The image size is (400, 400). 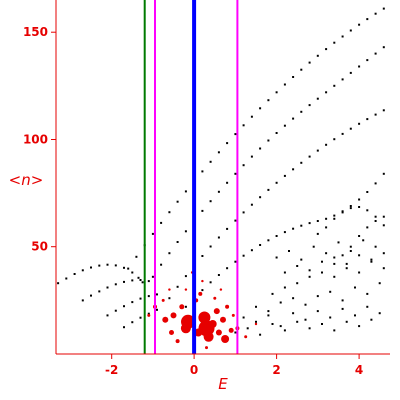 What do you see at coordinates (35, 140) in the screenshot?
I see `y-tick-label: 100` at bounding box center [35, 140].